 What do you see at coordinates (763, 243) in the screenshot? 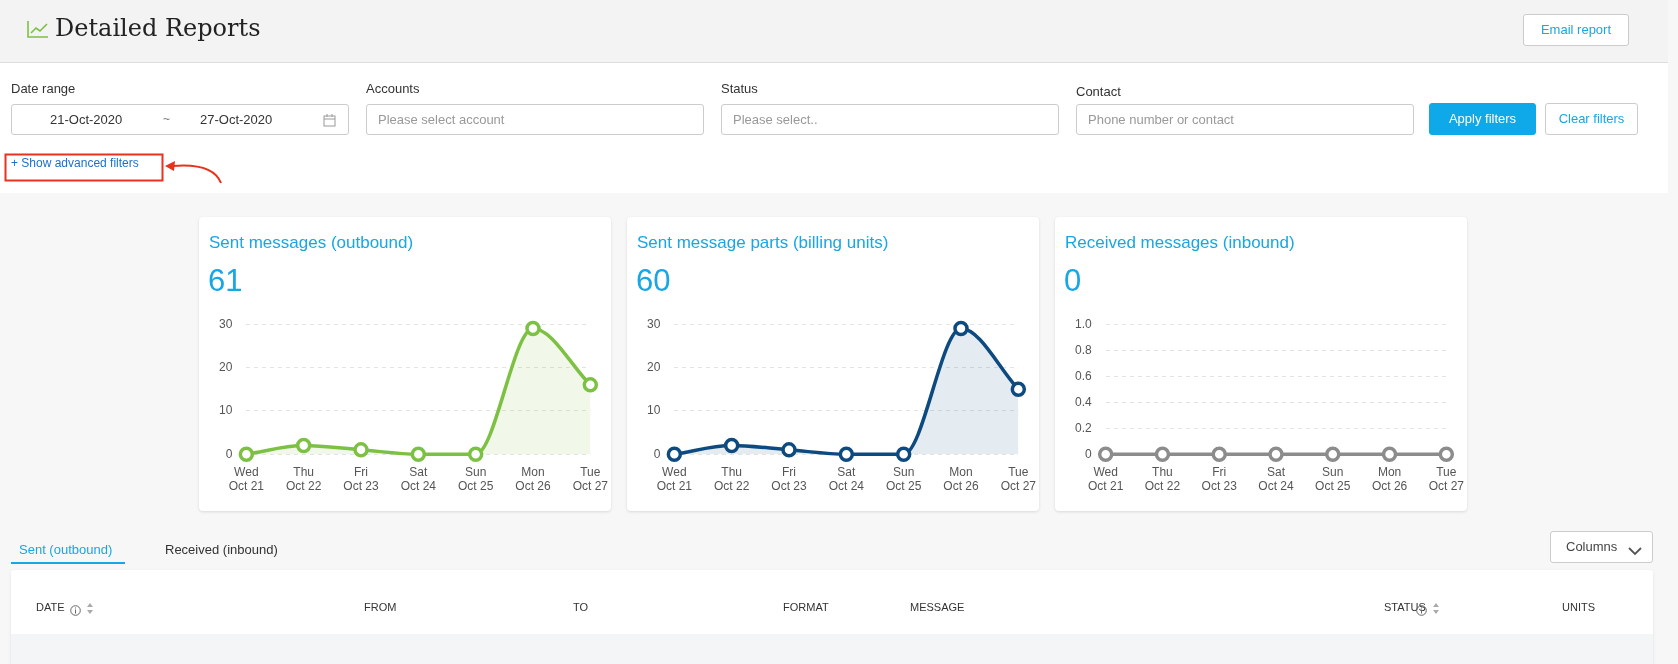
I see `chart-title: Sent message parts (billing units)` at bounding box center [763, 243].